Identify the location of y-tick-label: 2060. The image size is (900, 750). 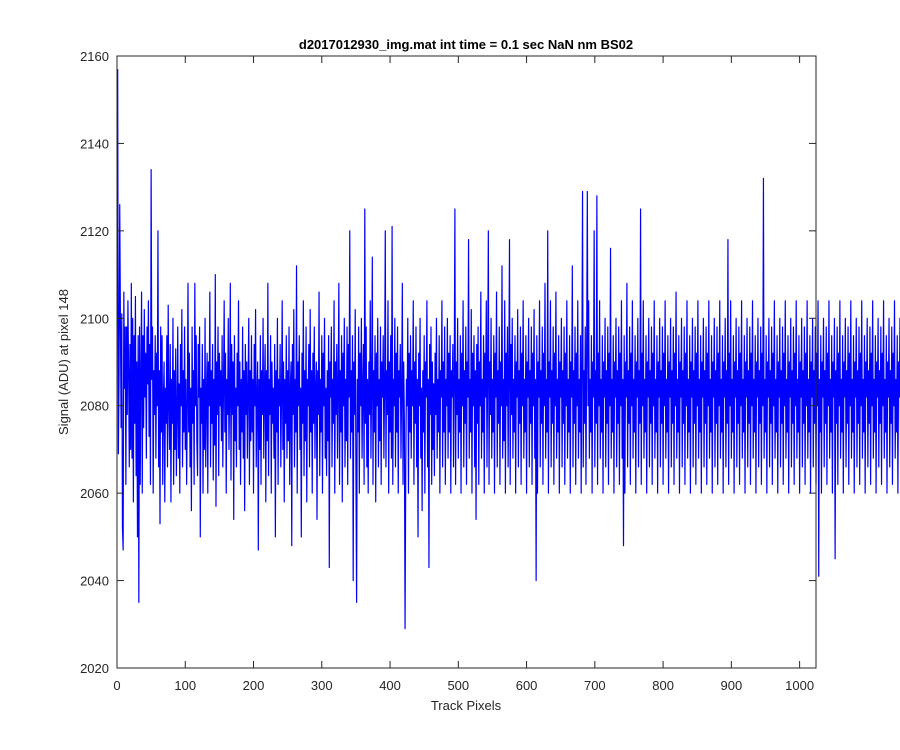
(94, 493).